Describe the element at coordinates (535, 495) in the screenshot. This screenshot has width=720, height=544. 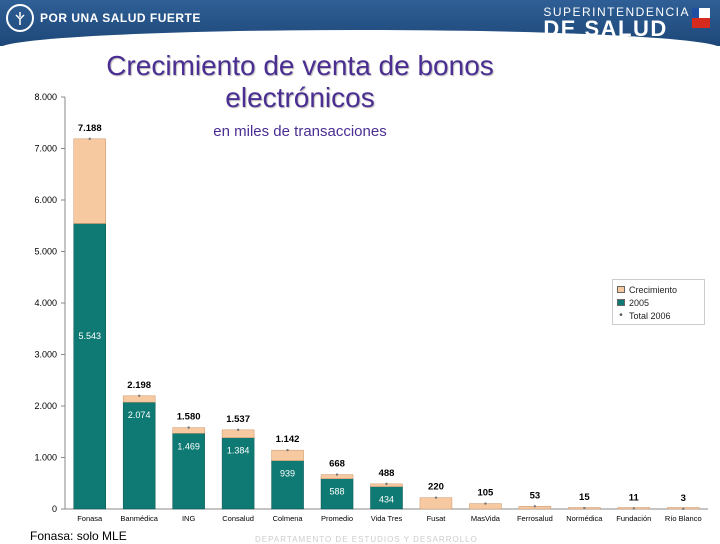
I see `total-2006-label: 53` at that location.